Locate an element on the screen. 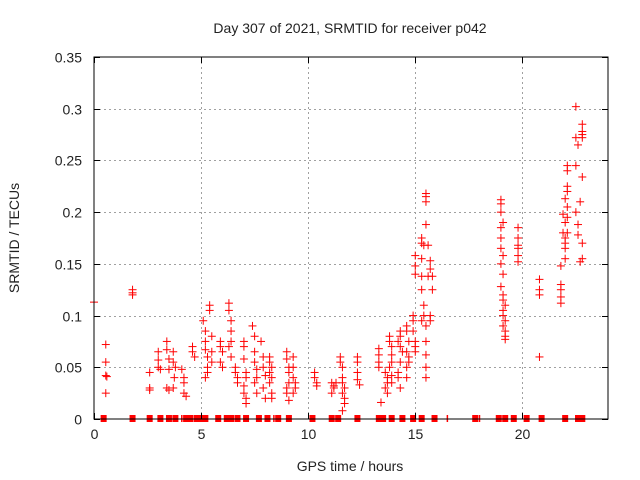 The width and height of the screenshot is (640, 480). x-tick-label: 15 is located at coordinates (416, 434).